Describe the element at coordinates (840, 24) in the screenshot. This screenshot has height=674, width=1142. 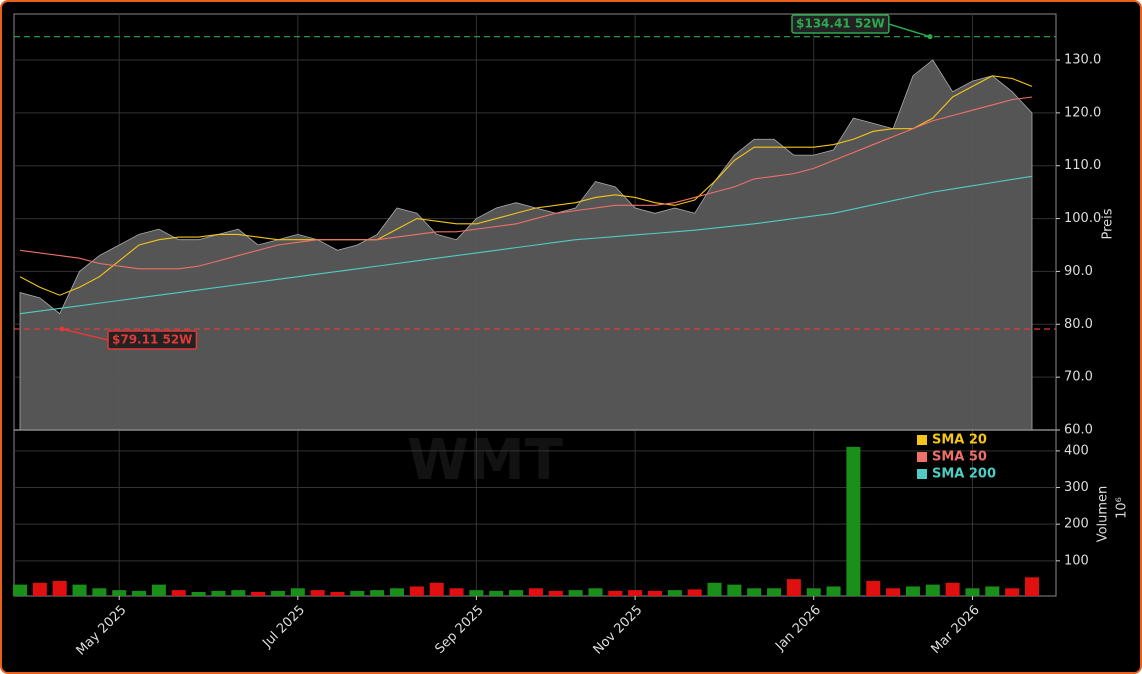
I see `annotation-label: $134.41 52W` at that location.